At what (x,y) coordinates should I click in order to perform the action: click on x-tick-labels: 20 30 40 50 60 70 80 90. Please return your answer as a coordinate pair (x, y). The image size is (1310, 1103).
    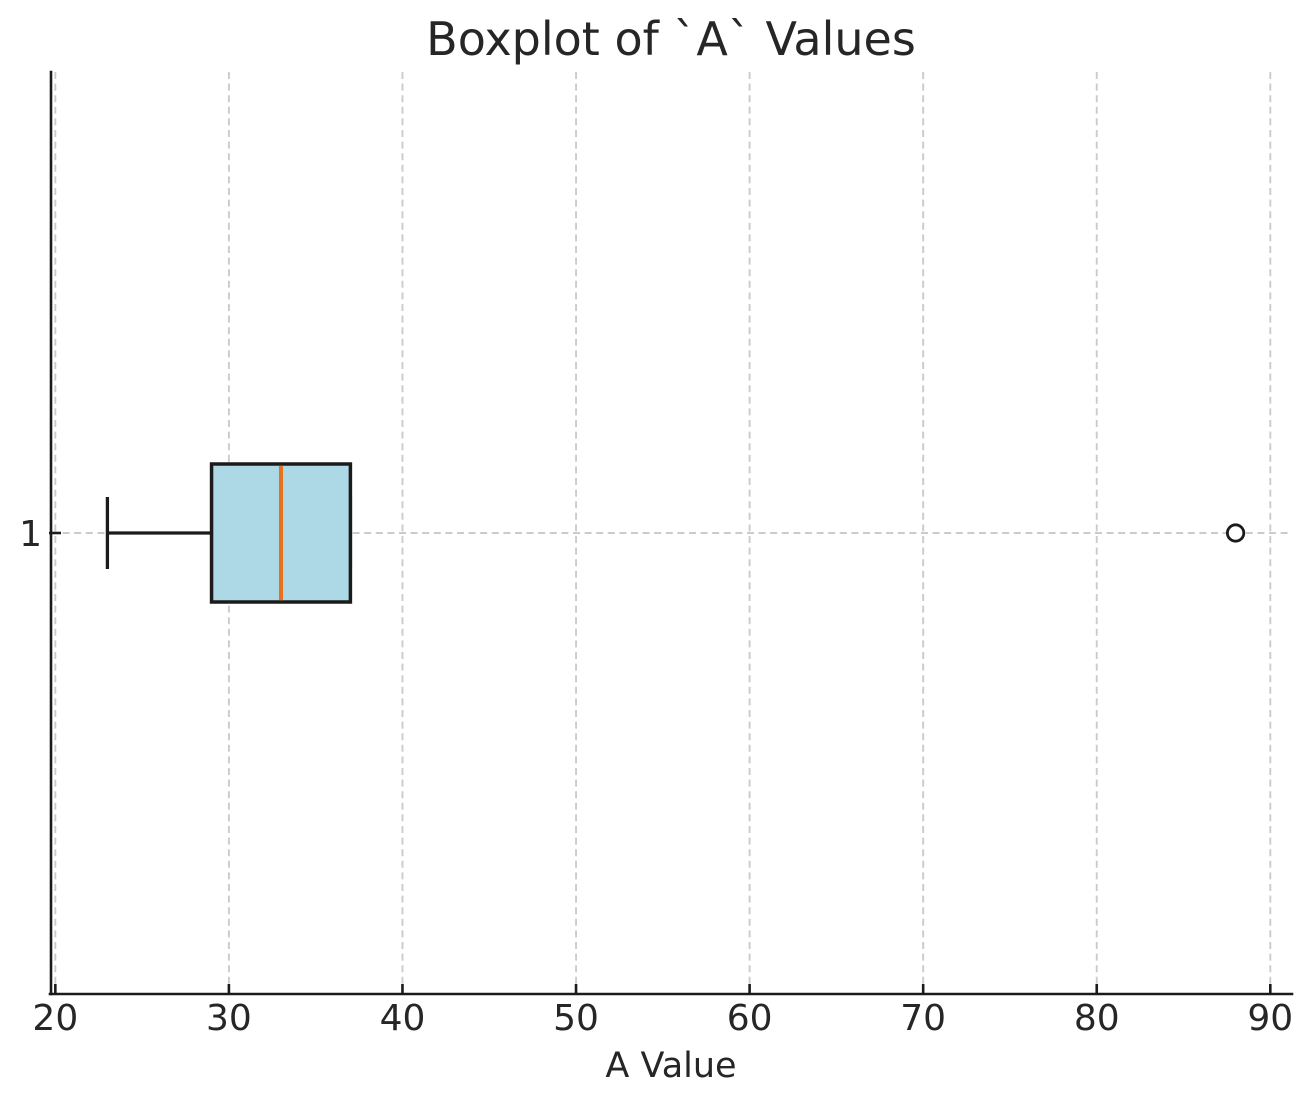
    Looking at the image, I should click on (662, 1018).